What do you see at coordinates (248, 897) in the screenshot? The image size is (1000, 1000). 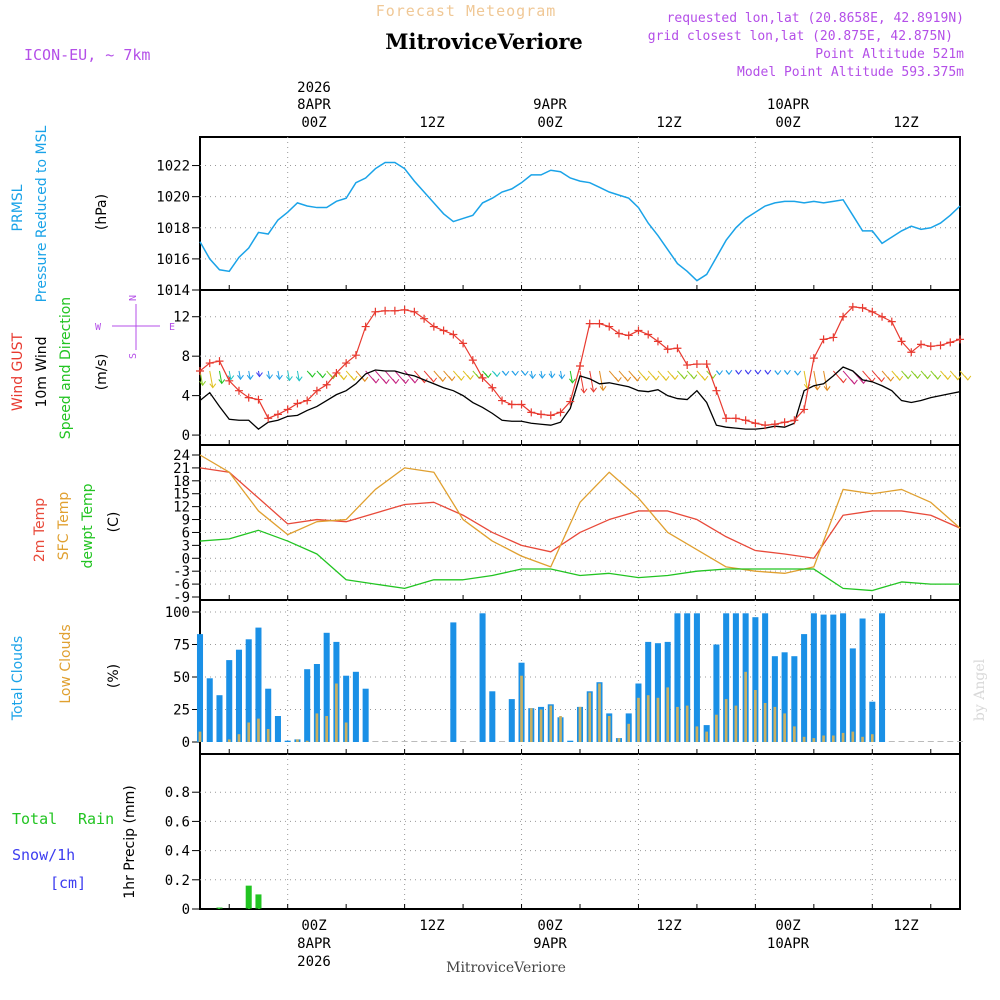 I see `rain-bar` at bounding box center [248, 897].